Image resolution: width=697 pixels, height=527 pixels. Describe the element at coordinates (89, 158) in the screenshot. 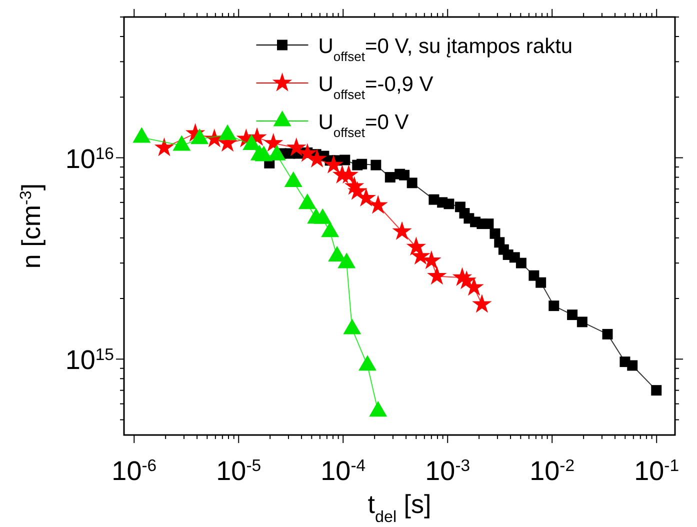

I see `y-tick-label: 10$^{16}$` at that location.